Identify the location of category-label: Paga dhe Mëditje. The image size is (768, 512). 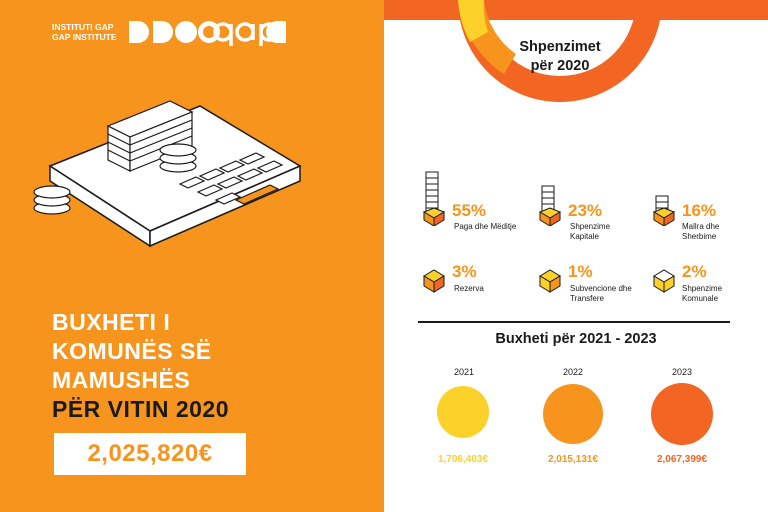
(499, 227).